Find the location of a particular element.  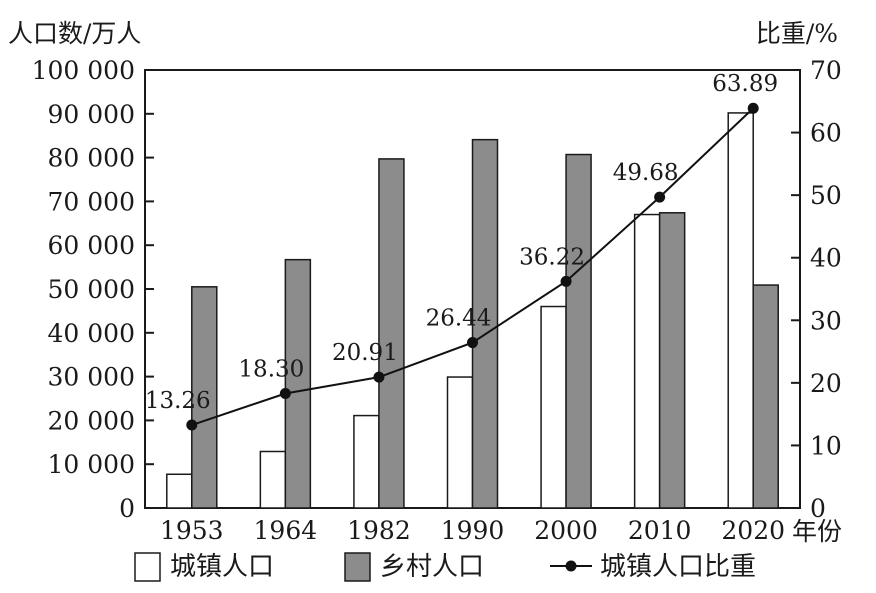

x-axis-title: 年份 is located at coordinates (817, 531).